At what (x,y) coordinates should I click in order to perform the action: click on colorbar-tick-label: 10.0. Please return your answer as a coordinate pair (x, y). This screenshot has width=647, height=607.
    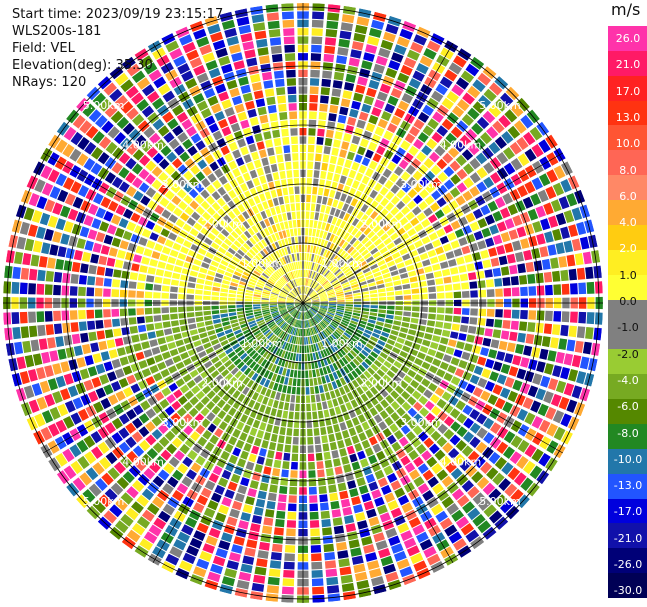
    Looking at the image, I should click on (628, 144).